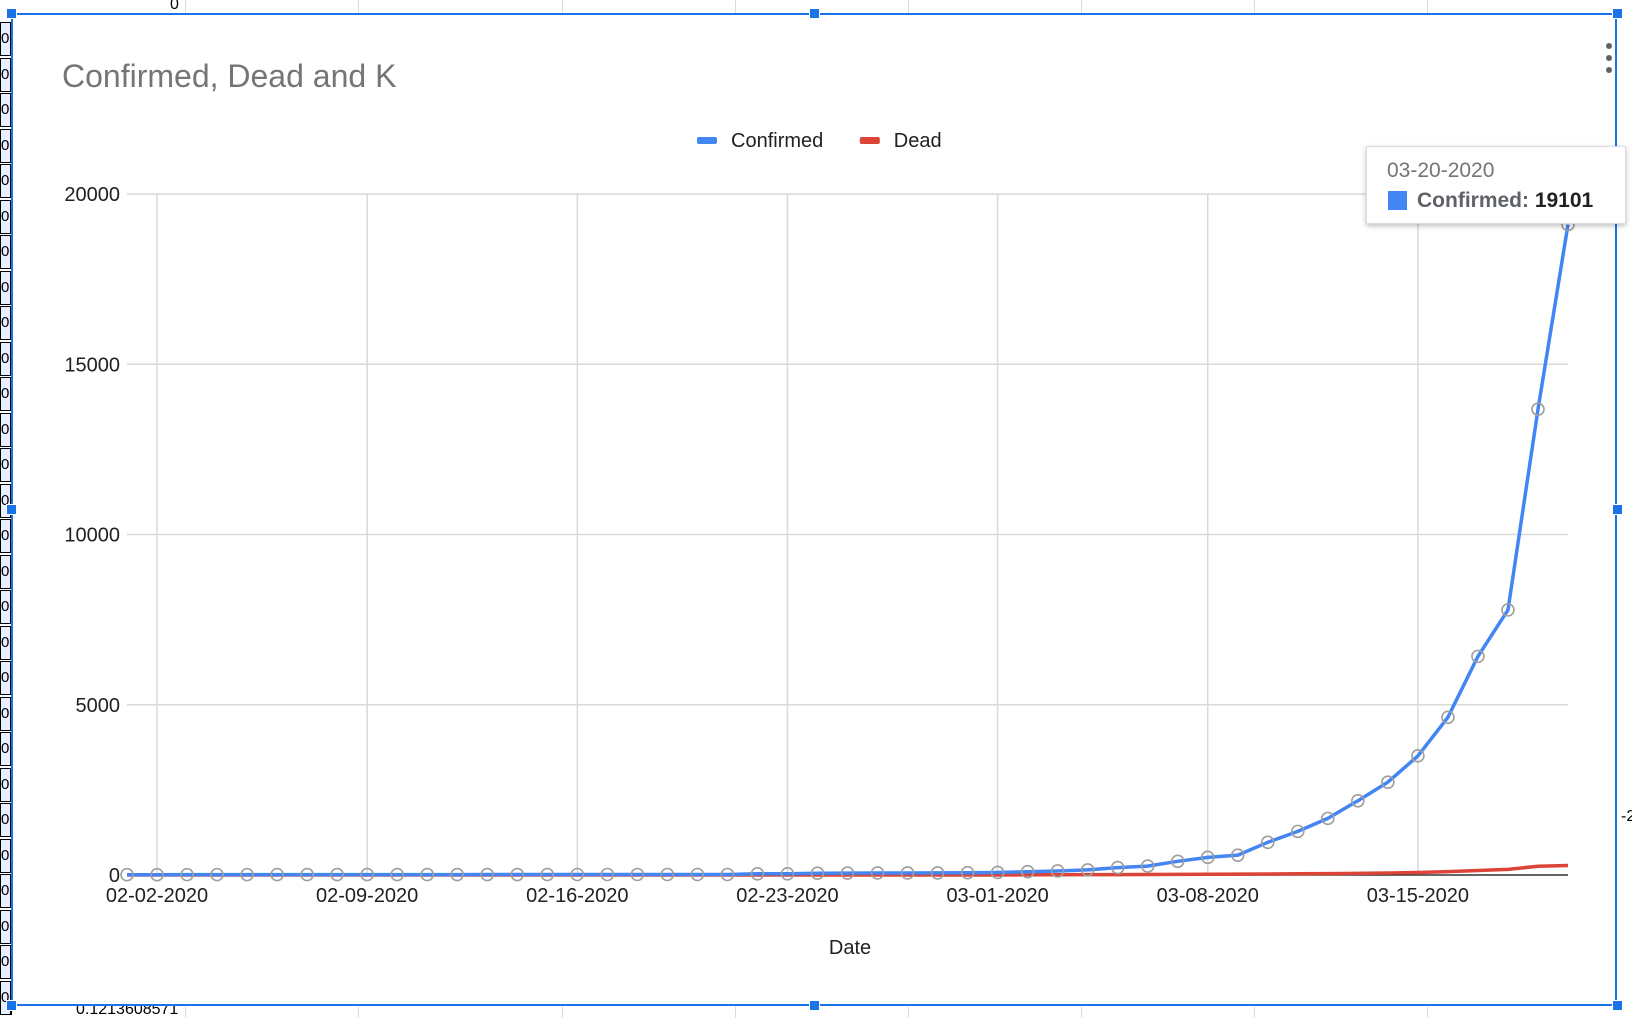  What do you see at coordinates (777, 141) in the screenshot?
I see `legend-label-confirmed: Confirmed` at bounding box center [777, 141].